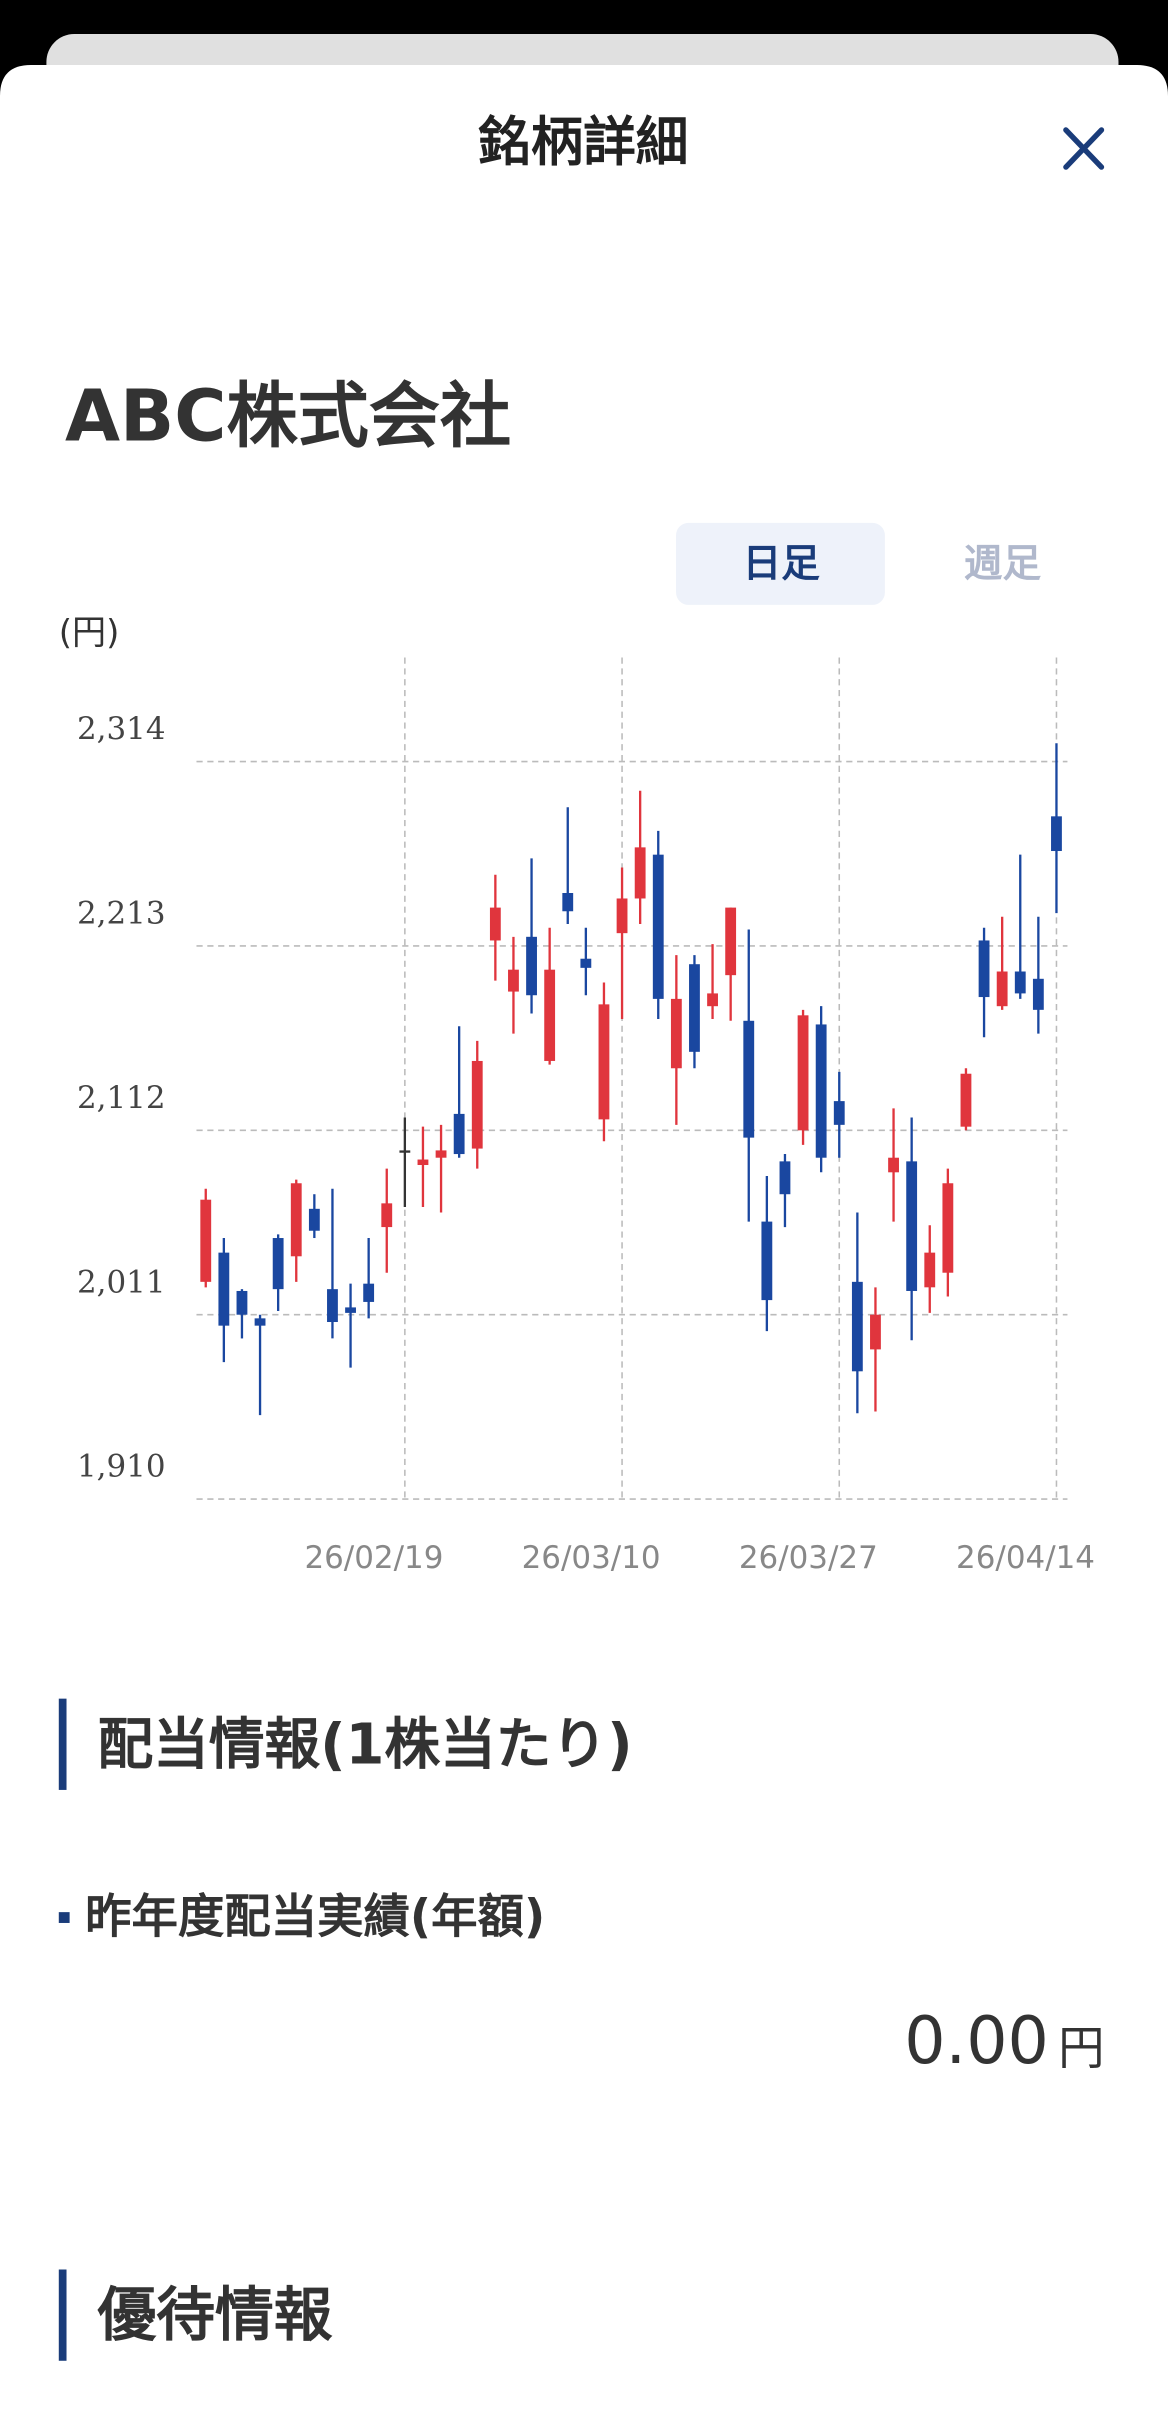 Image resolution: width=1168 pixels, height=2425 pixels. I want to click on x-tick-label: 26/03/27, so click(808, 1558).